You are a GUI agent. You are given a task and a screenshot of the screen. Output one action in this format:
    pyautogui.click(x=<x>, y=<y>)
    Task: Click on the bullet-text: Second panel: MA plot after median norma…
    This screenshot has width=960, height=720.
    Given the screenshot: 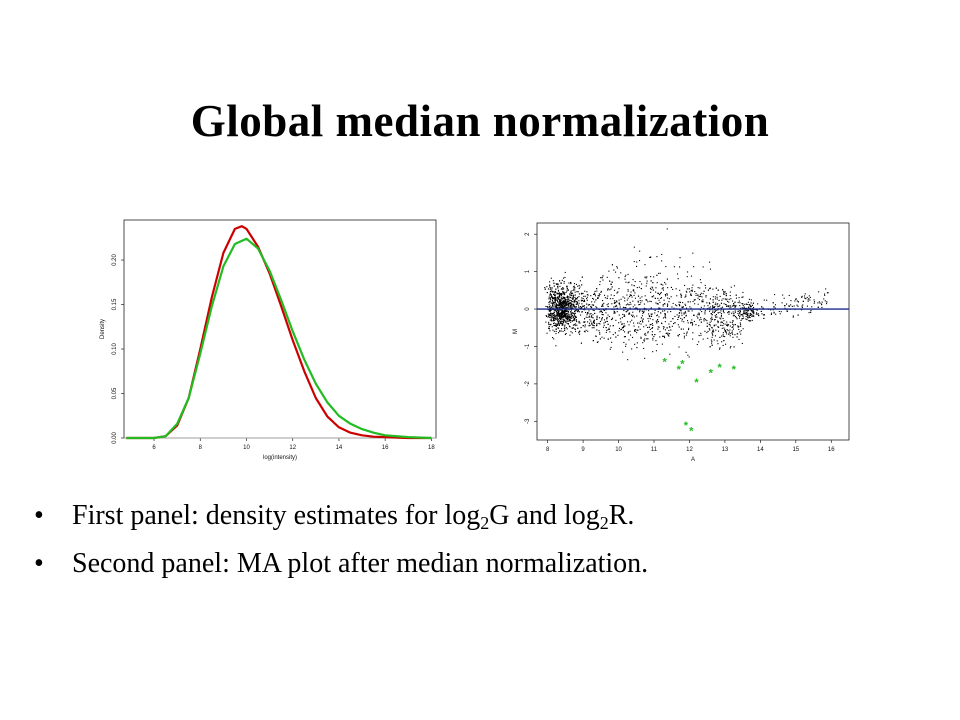 What is the action you would take?
    pyautogui.click(x=360, y=563)
    